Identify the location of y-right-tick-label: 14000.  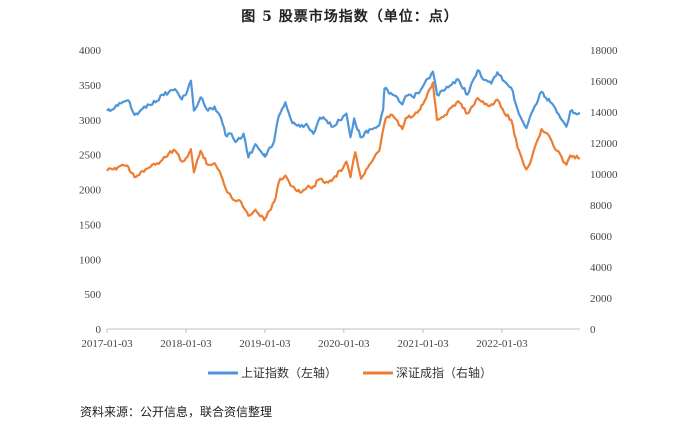
(604, 113).